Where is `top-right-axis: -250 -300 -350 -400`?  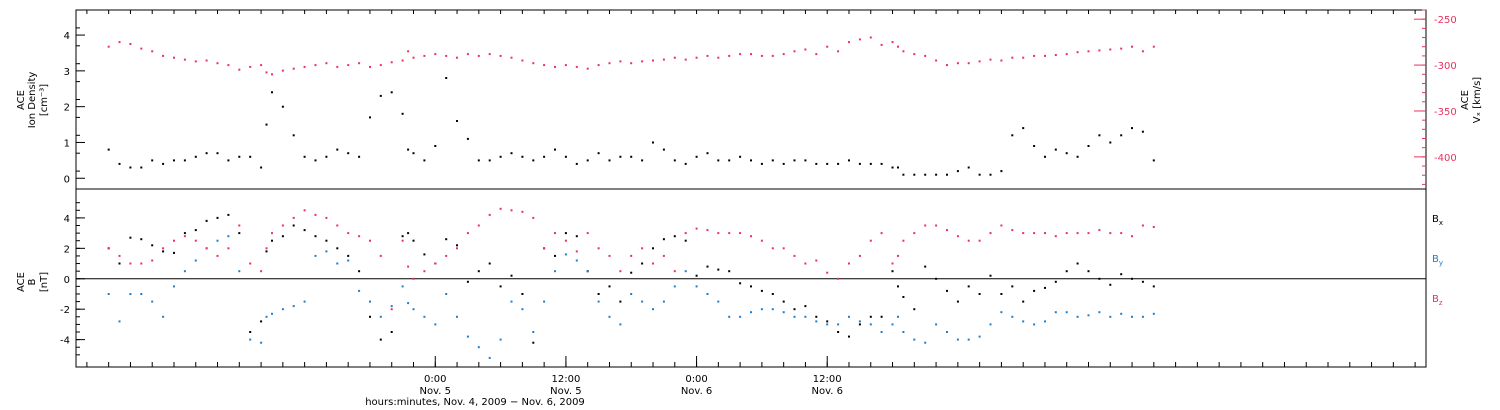
top-right-axis: -250 -300 -350 -400 is located at coordinates (1435, 97).